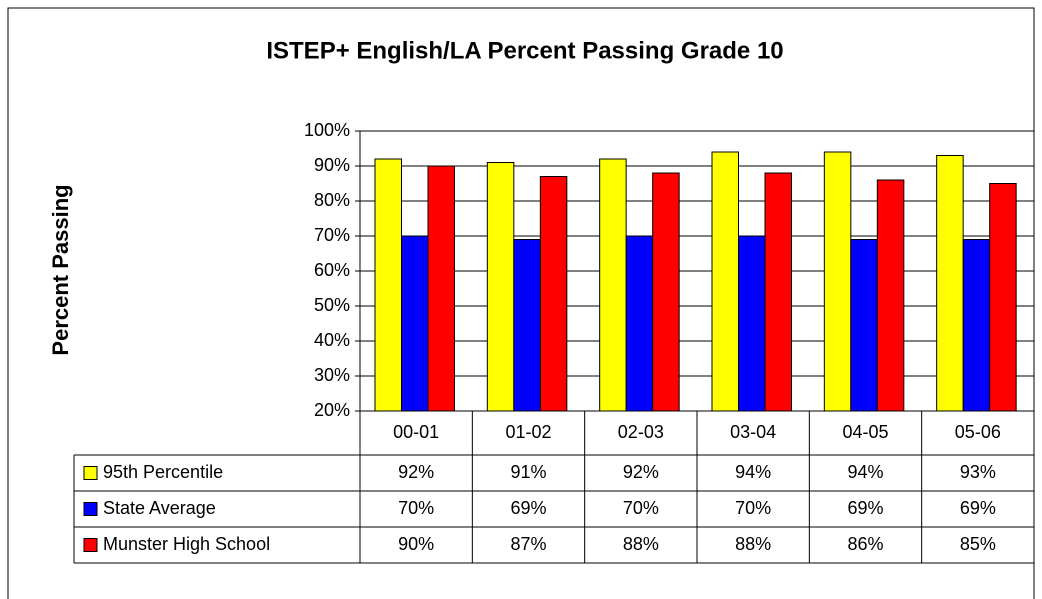  I want to click on legend-label: State Average, so click(159, 508).